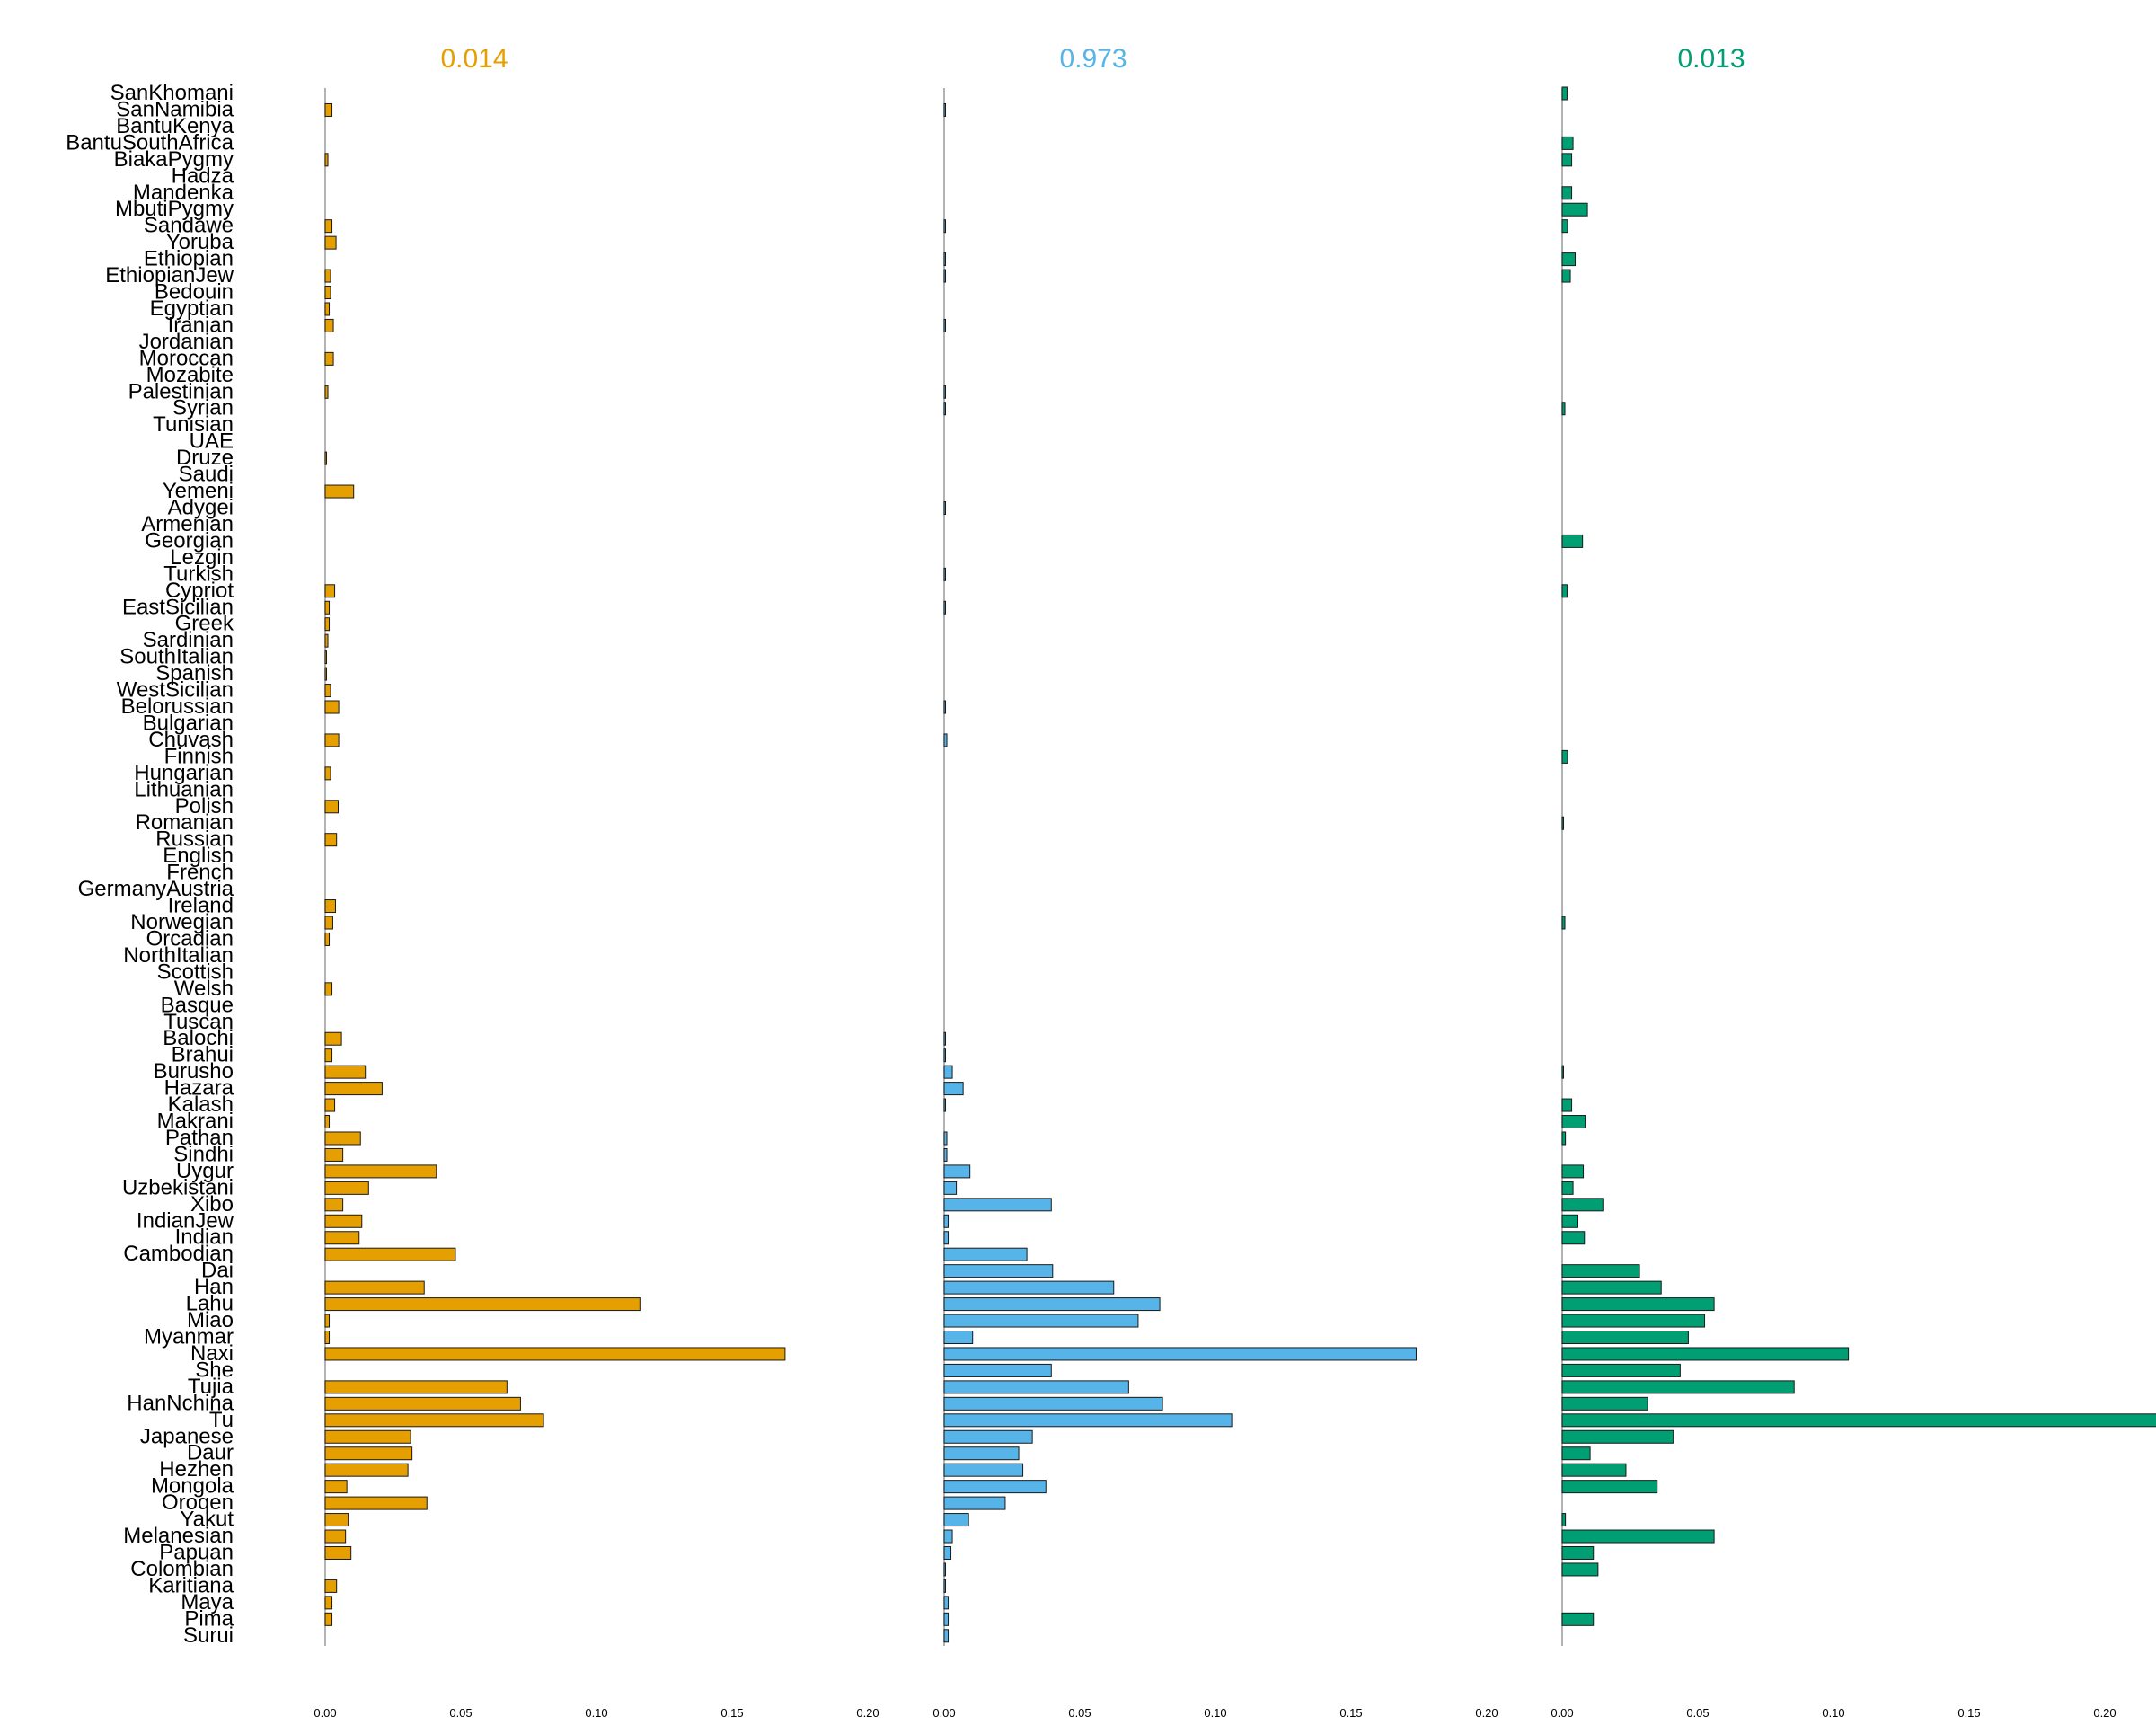 The height and width of the screenshot is (1725, 2156). I want to click on category-label: Romanian, so click(185, 822).